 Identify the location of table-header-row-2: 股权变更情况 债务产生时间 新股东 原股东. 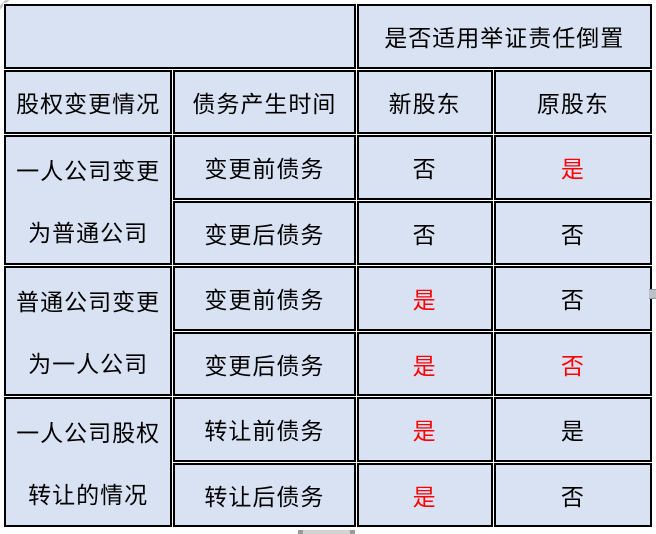
(328, 101).